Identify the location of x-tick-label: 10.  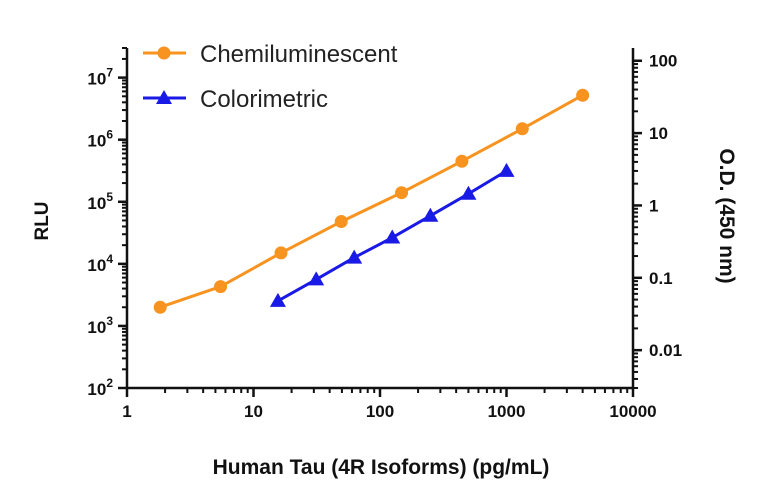
(253, 411).